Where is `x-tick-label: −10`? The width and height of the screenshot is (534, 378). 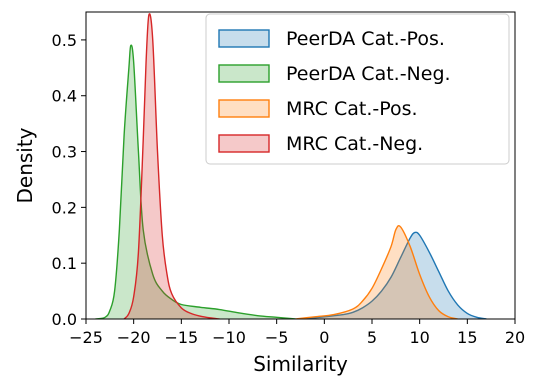 x-tick-label: −10 is located at coordinates (229, 337).